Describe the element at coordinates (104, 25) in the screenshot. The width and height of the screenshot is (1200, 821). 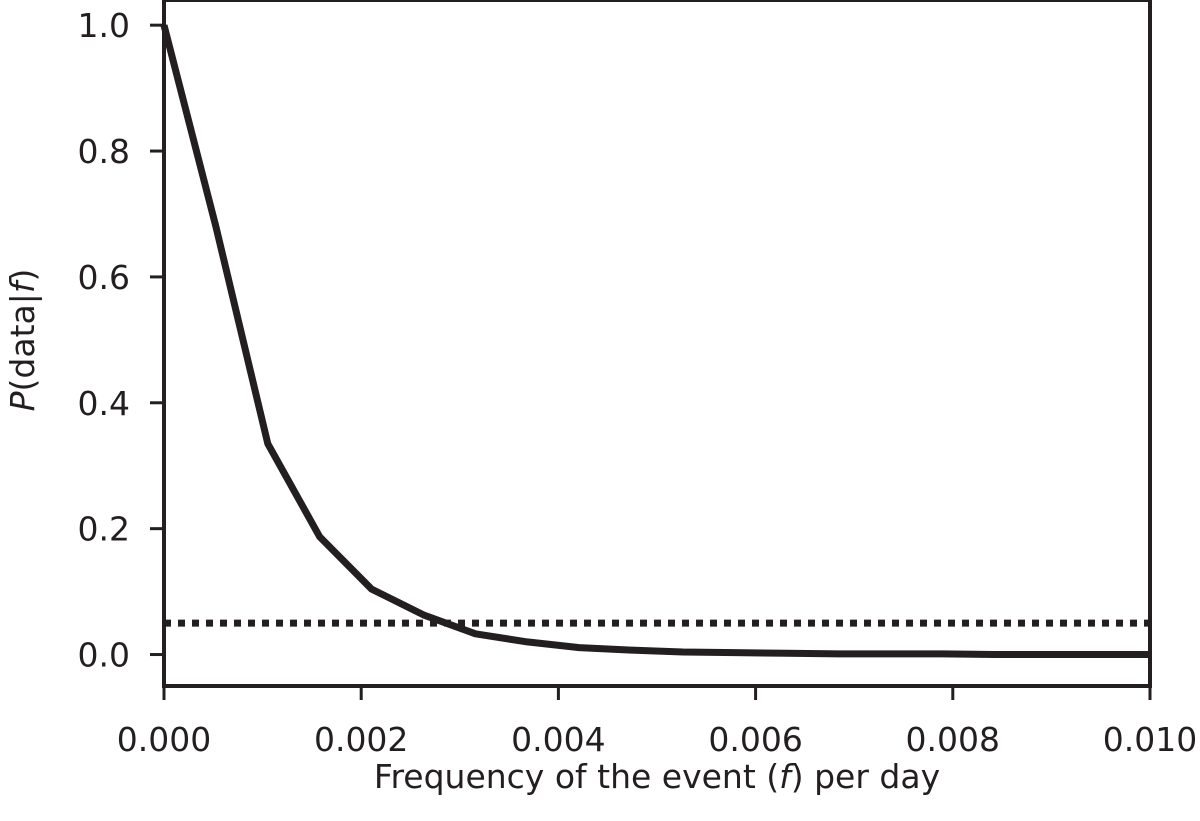
I see `y-tick-label-5: 1.0` at that location.